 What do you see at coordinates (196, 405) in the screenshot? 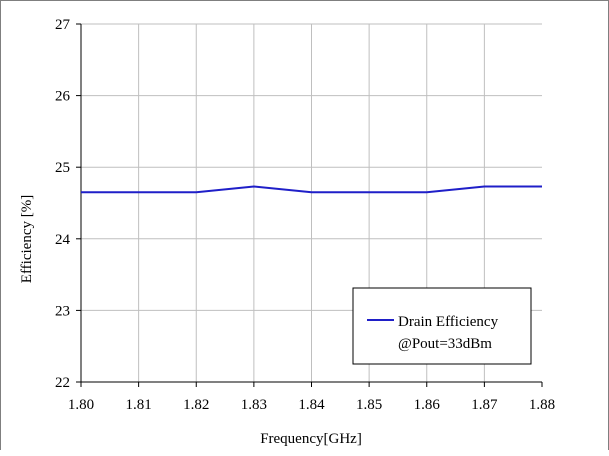
I see `x-tick-label: 1.82` at bounding box center [196, 405].